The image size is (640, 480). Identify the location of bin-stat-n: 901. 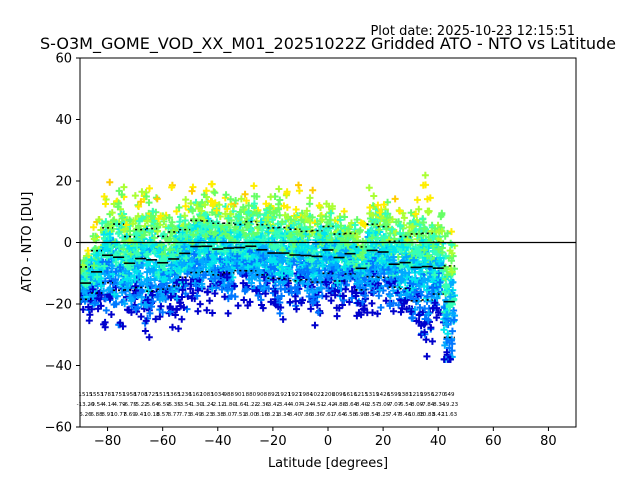
(240, 395).